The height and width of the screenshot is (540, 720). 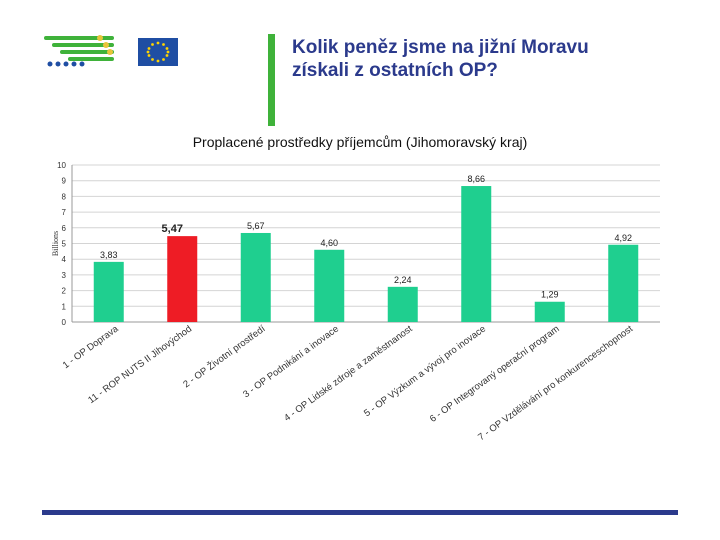 What do you see at coordinates (271, 80) in the screenshot?
I see `title-accent-bar` at bounding box center [271, 80].